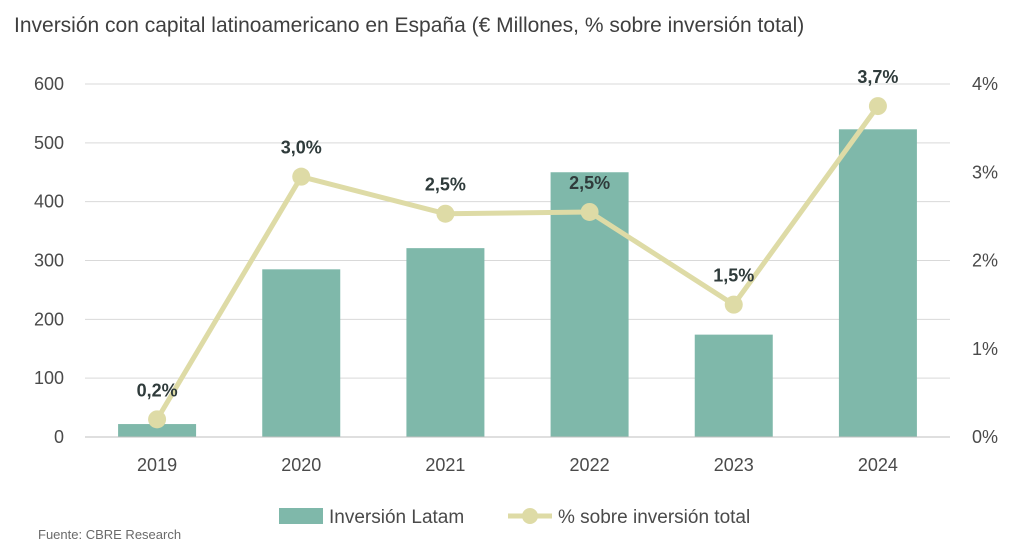 The image size is (1024, 548). What do you see at coordinates (49, 143) in the screenshot?
I see `y-left-tick-label: 500` at bounding box center [49, 143].